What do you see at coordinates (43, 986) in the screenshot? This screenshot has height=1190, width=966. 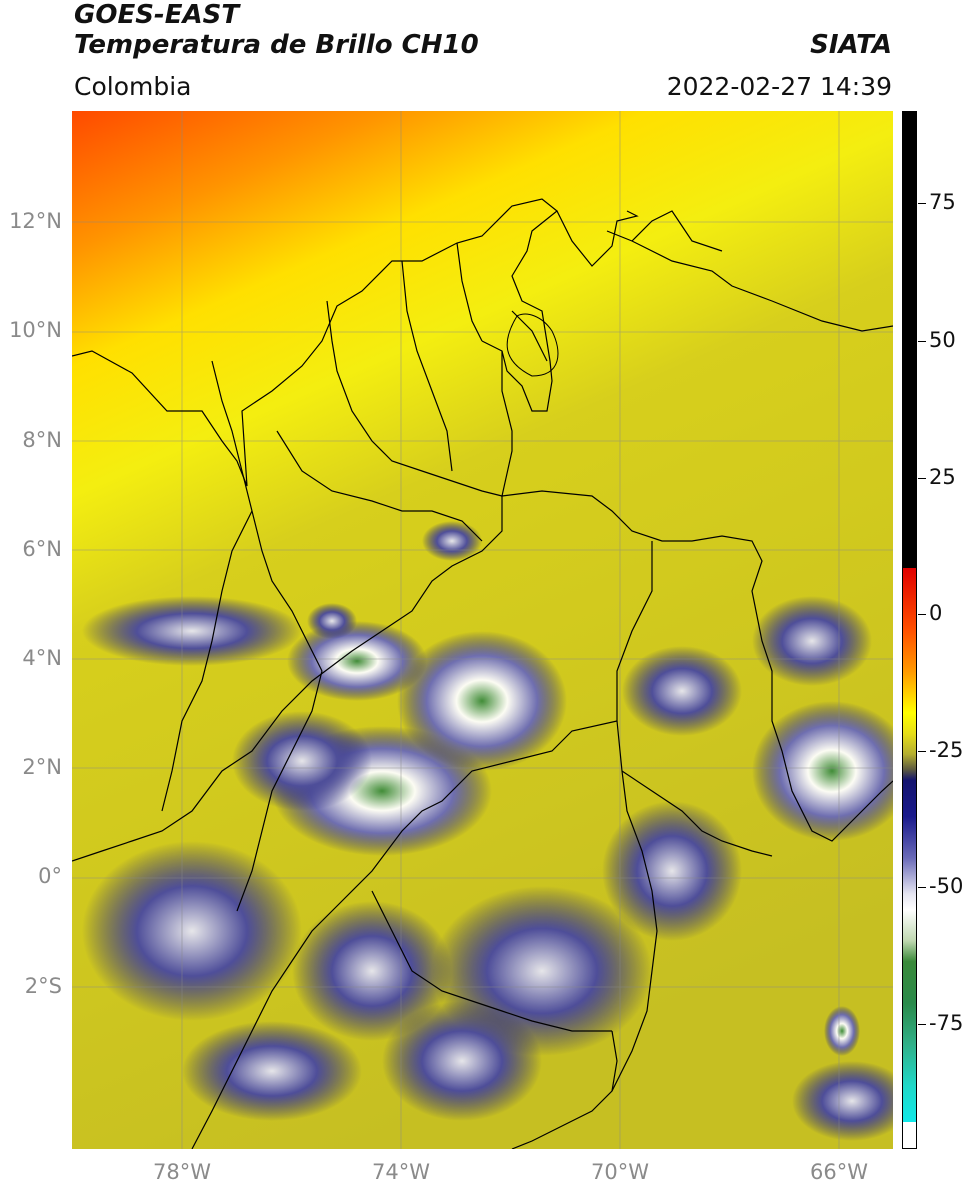 I see `lat-label: 2°S` at bounding box center [43, 986].